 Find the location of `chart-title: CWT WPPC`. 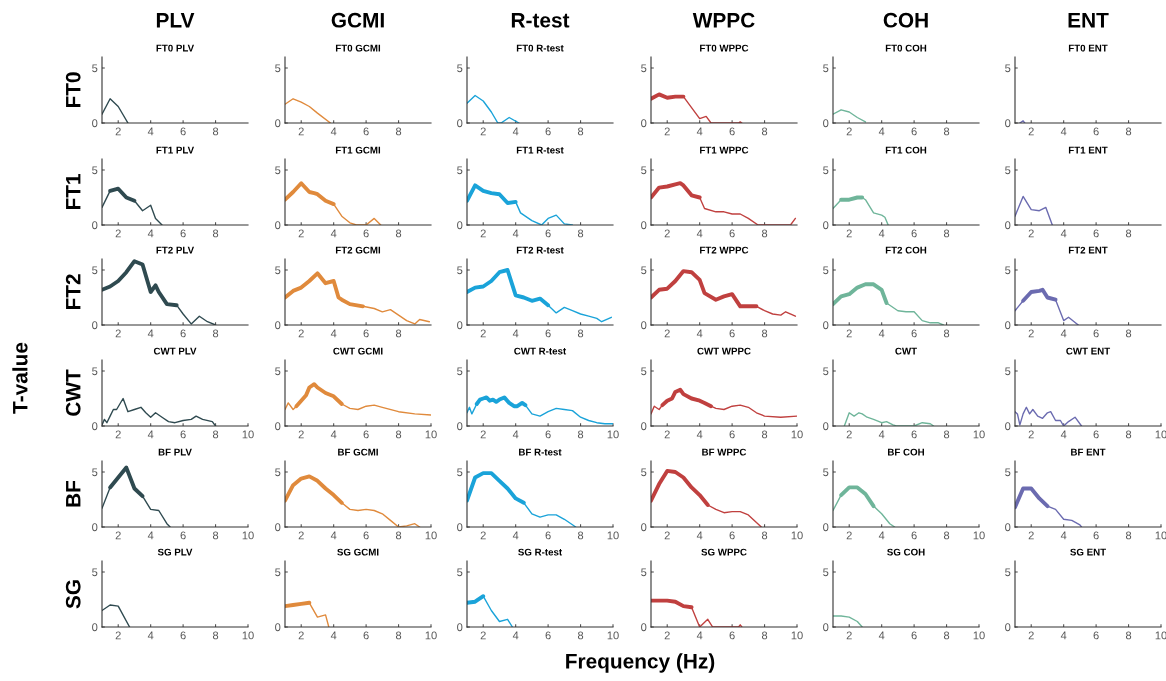

chart-title: CWT WPPC is located at coordinates (724, 351).